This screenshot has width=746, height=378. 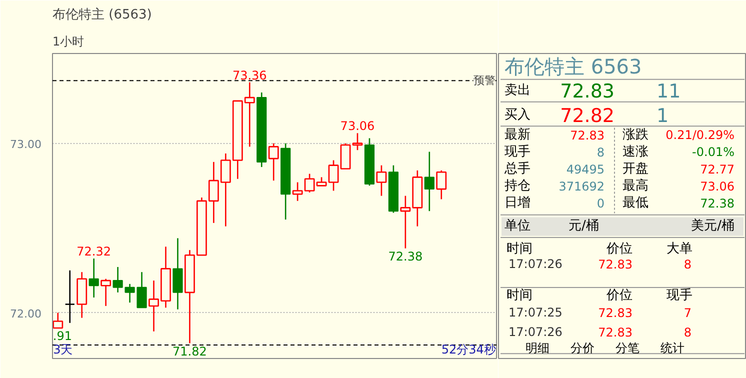 I want to click on text: 72.77, so click(x=717, y=169).